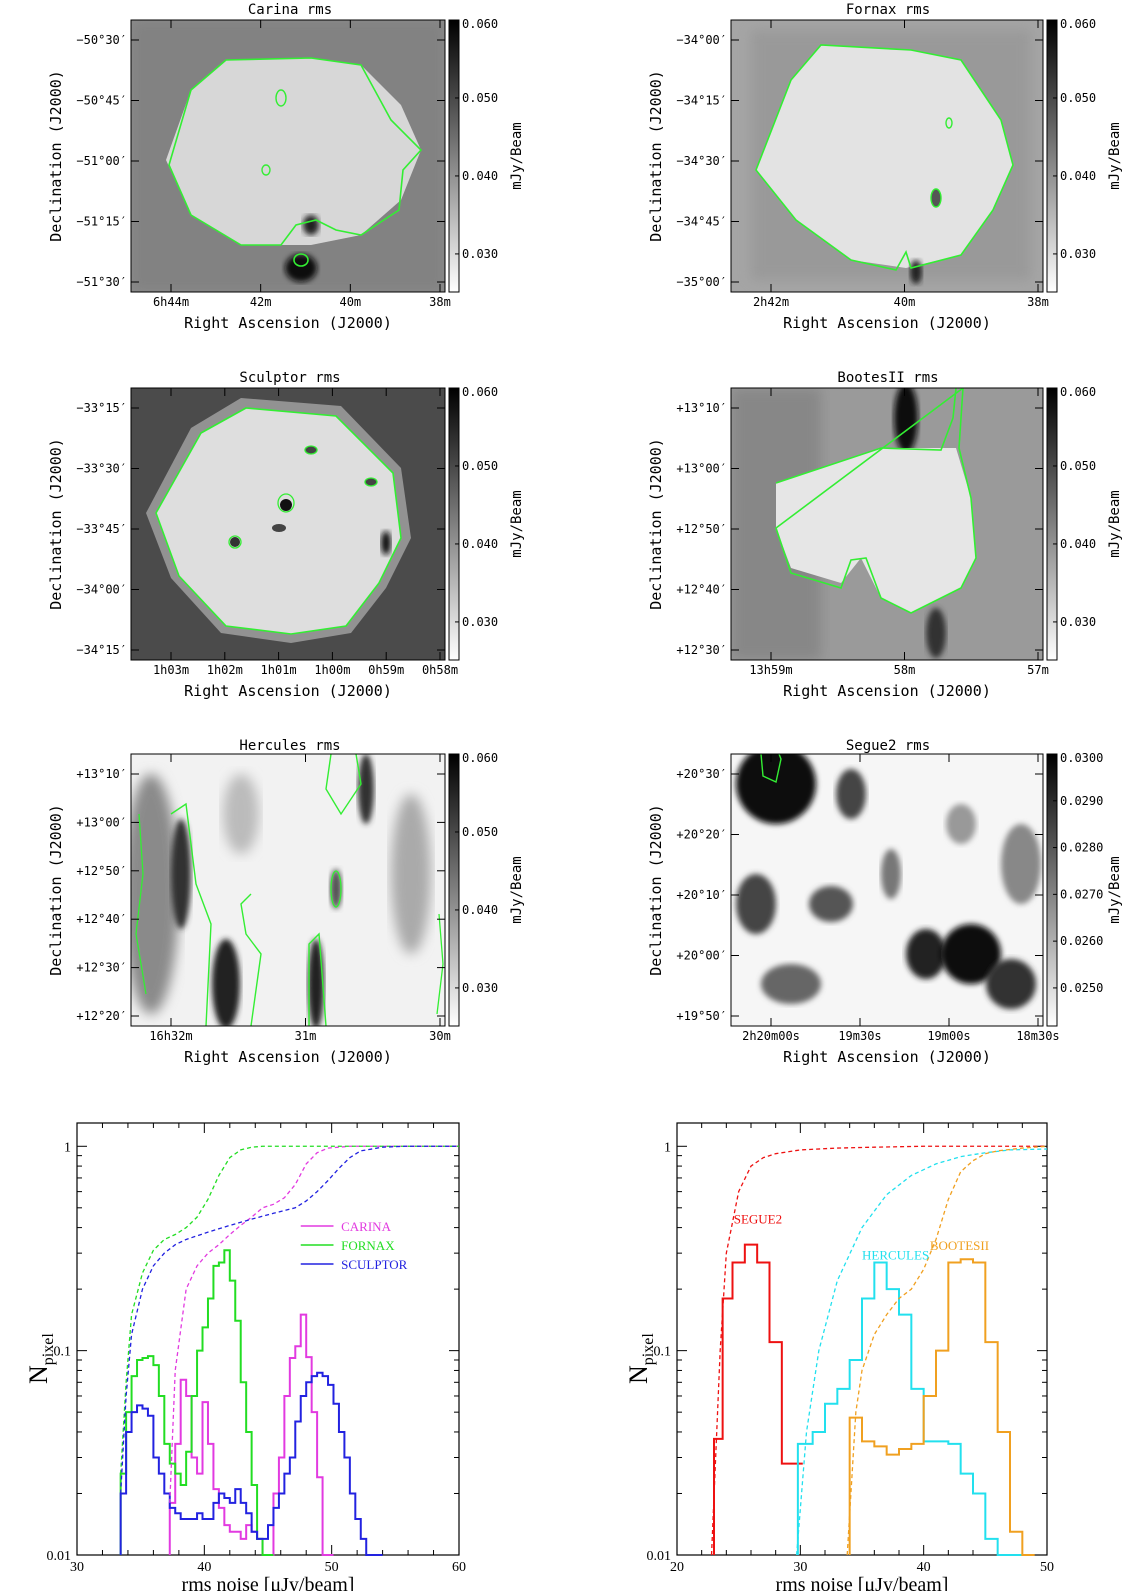  I want to click on x-tick-label: 31m, so click(306, 1036).